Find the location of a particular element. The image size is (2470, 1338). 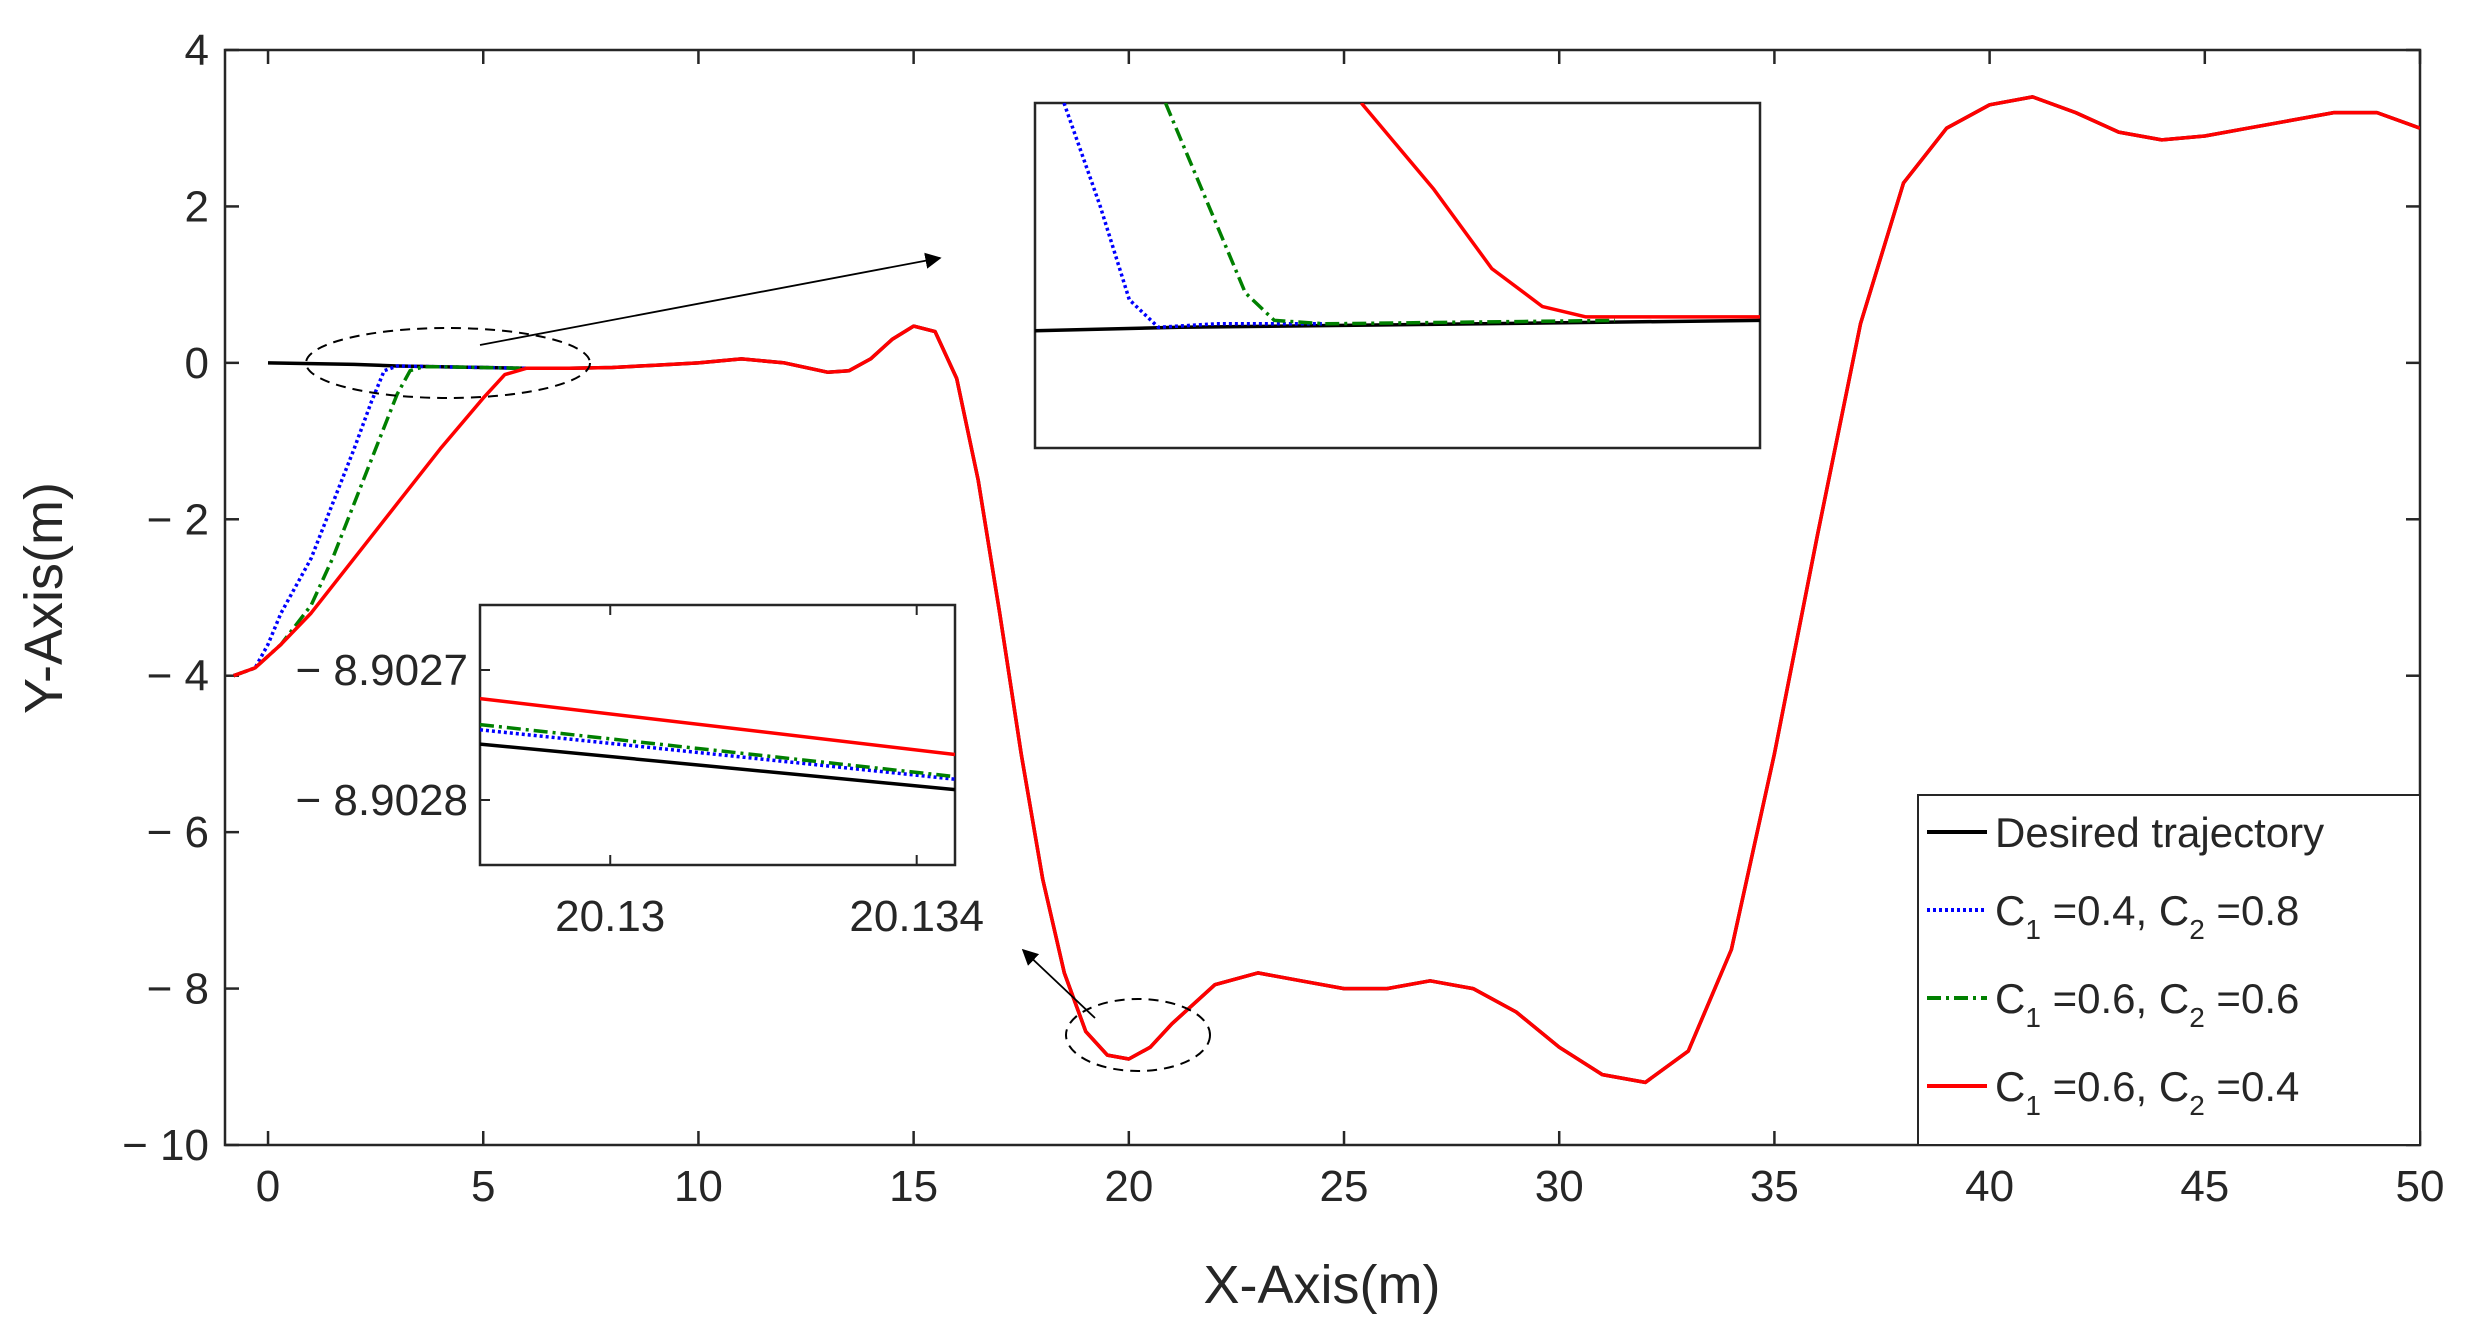

inset-minimum-series-c1-0.6-c2-0.4 is located at coordinates (717, 726).